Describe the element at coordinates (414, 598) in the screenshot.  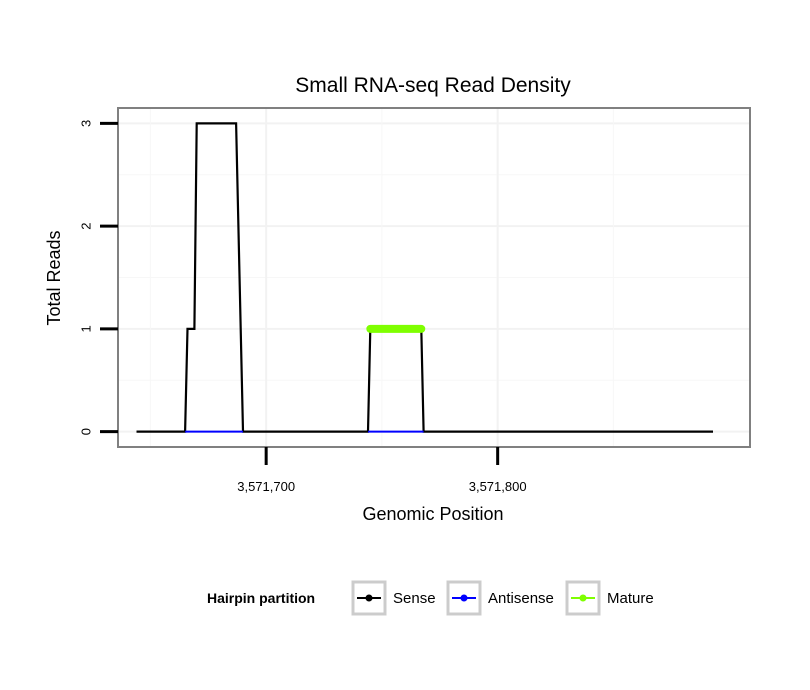
I see `legend-label-sense: Sense` at that location.